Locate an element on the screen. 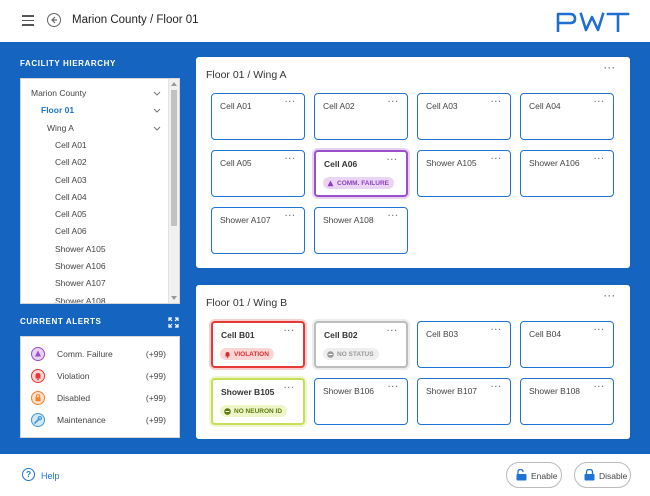 Image resolution: width=650 pixels, height=496 pixels. cell-name: Shower B105 is located at coordinates (248, 392).